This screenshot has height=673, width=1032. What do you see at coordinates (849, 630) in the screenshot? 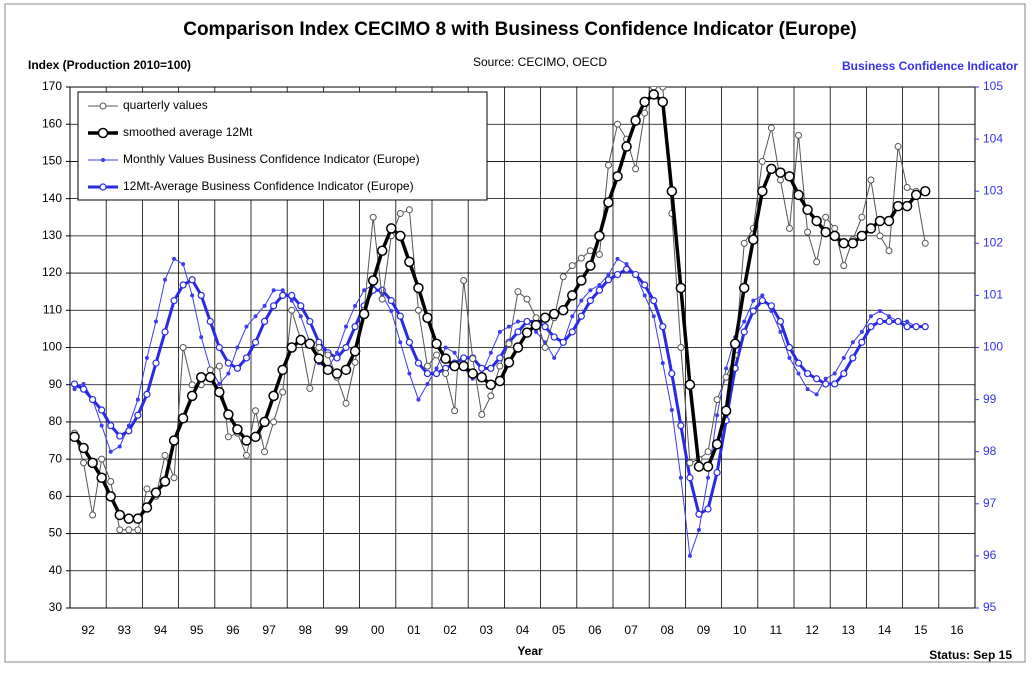
I see `x-tick-label: 13` at bounding box center [849, 630].